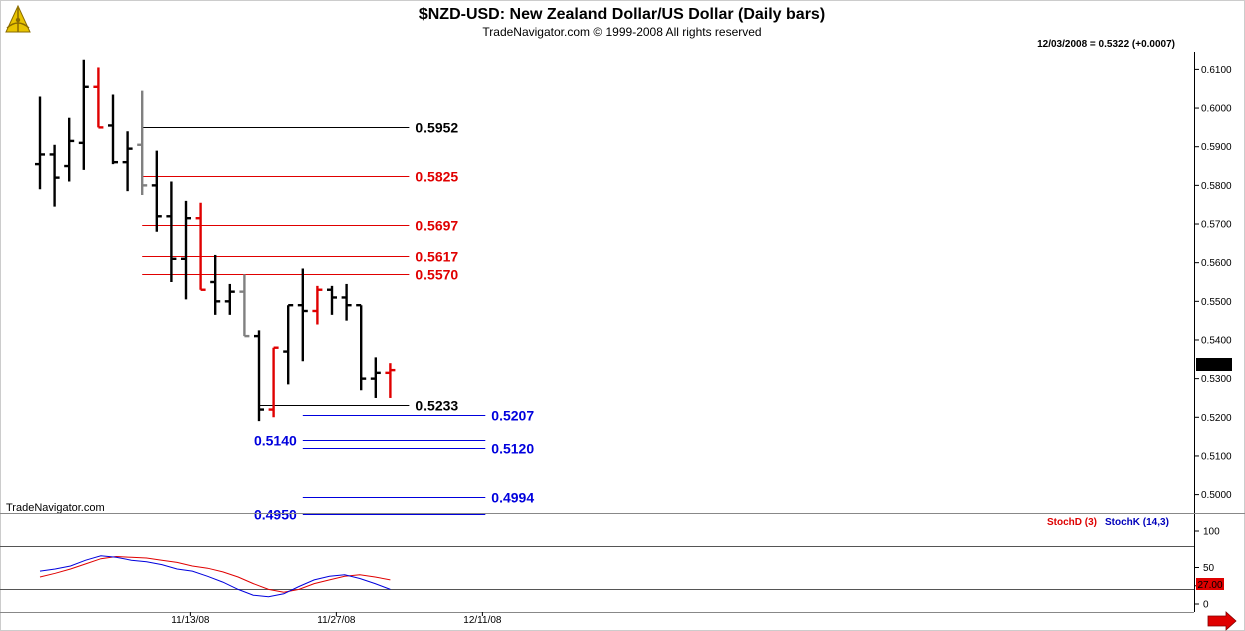 This screenshot has height=631, width=1245. What do you see at coordinates (1222, 621) in the screenshot?
I see `scroll-right-arrow-icon` at bounding box center [1222, 621].